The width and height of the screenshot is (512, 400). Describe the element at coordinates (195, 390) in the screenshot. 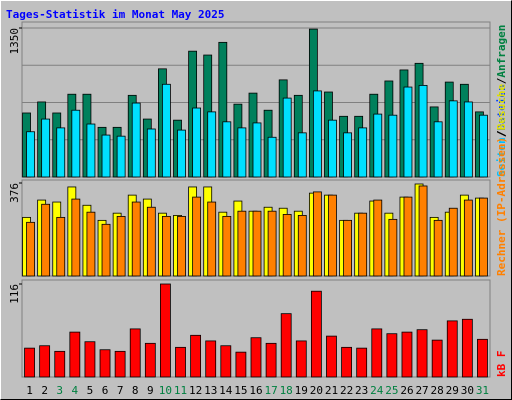

I see `x-tick-label: 12` at that location.